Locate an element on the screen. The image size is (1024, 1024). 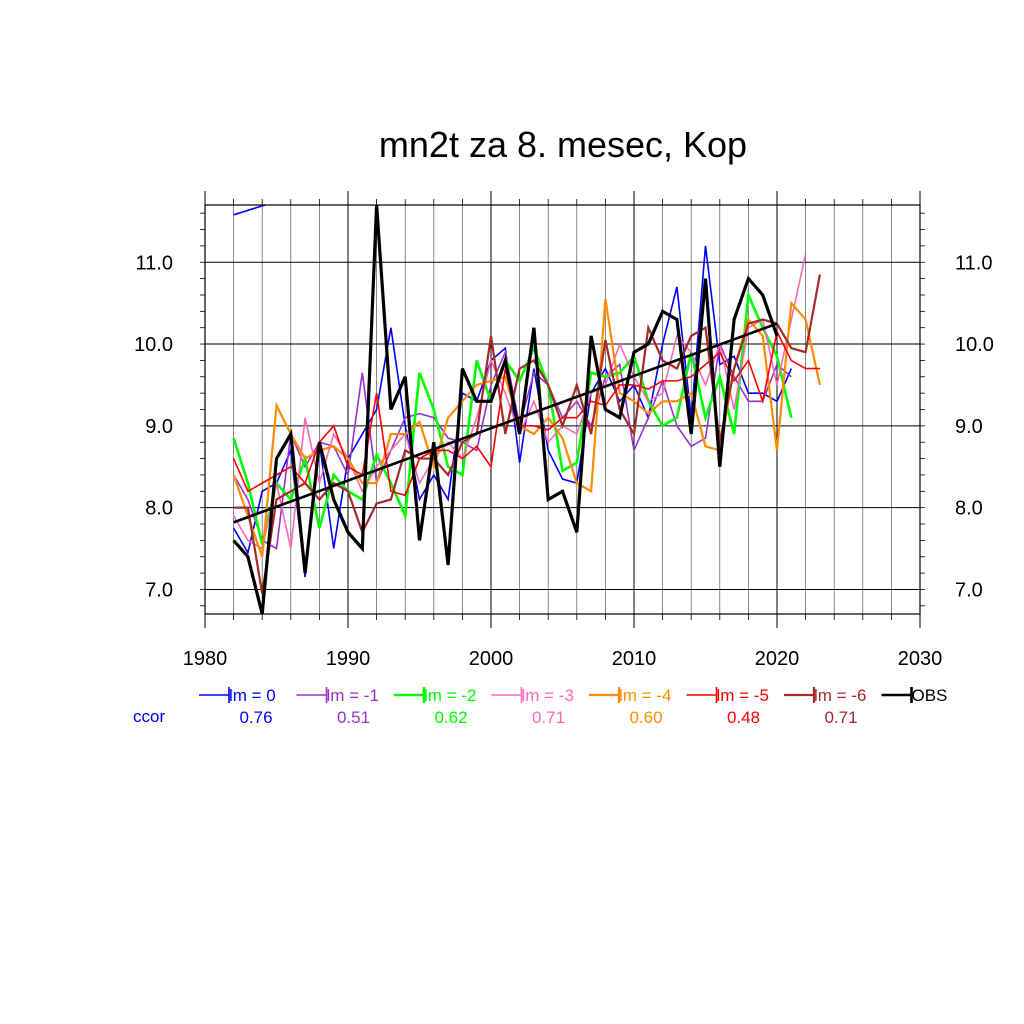
ytick-label-left: 10.0 is located at coordinates (153, 345).